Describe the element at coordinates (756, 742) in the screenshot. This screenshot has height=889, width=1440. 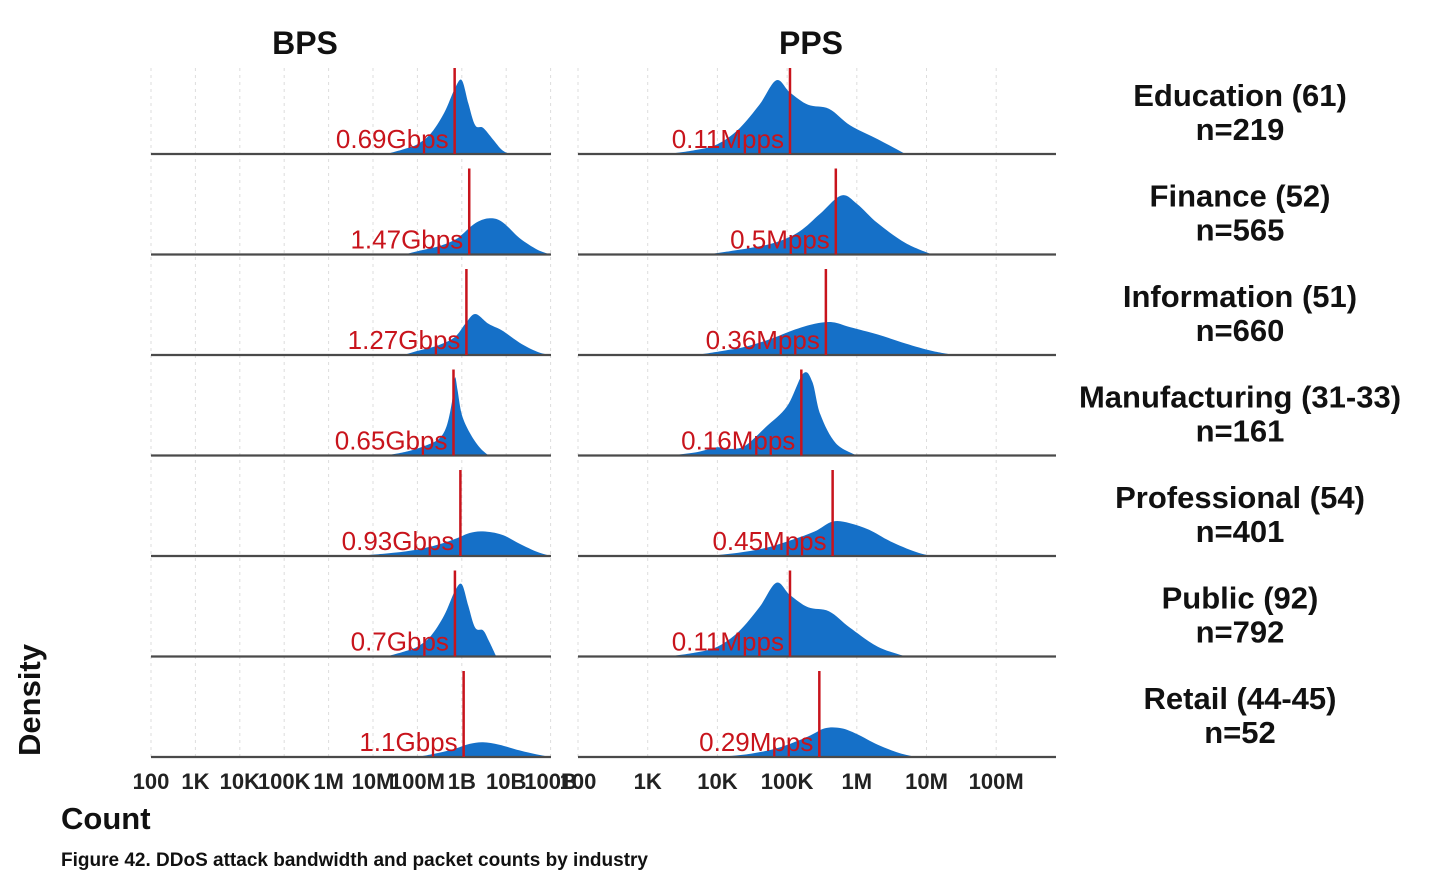
I see `median-label-pps-row-6: 0.29Mpps` at that location.